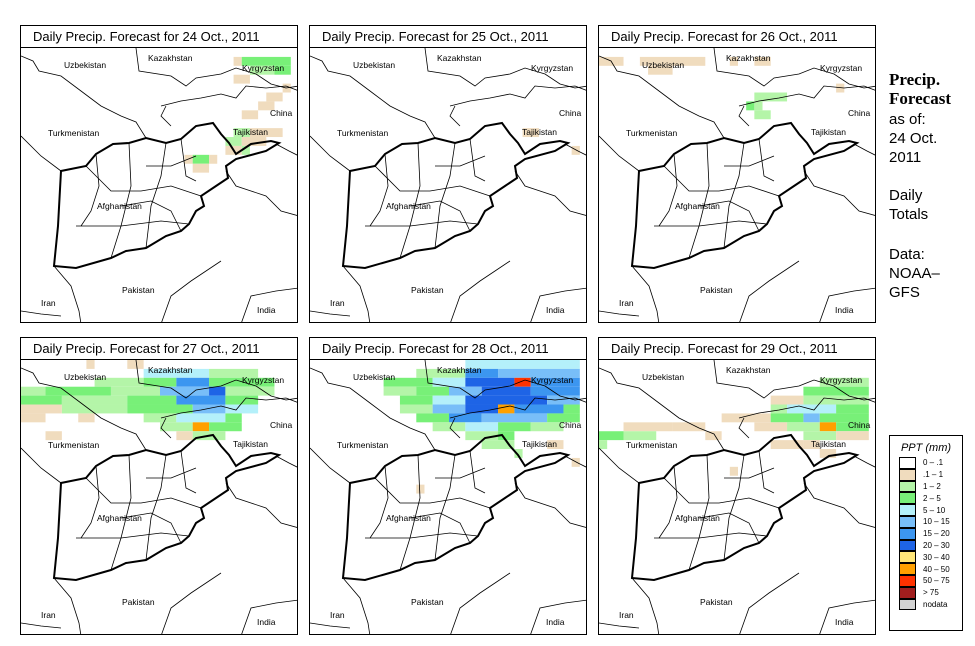 Image resolution: width=975 pixels, height=646 pixels. I want to click on legend-item: 5 – 10, so click(930, 510).